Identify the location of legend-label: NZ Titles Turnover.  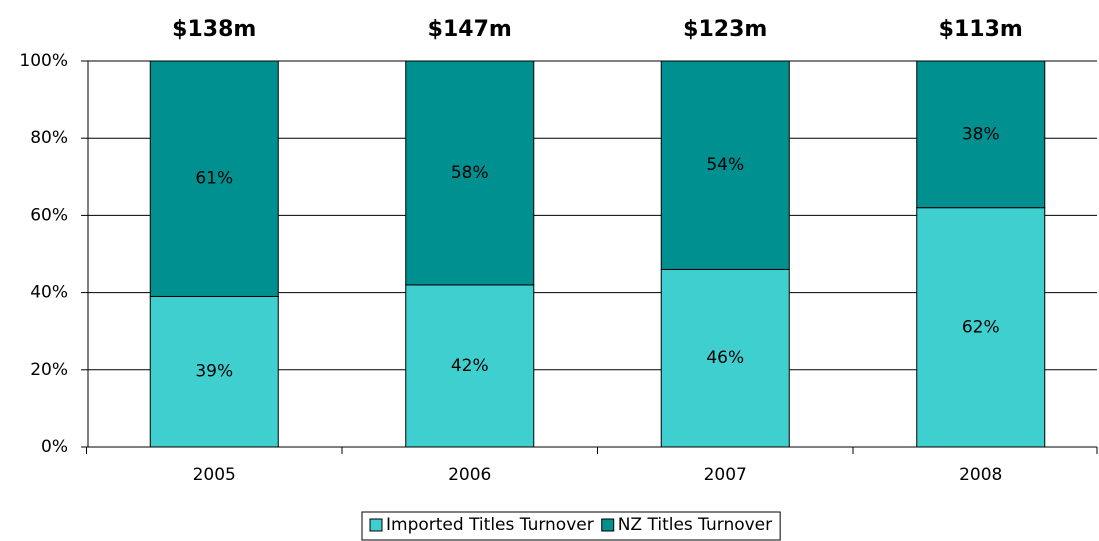
(695, 525).